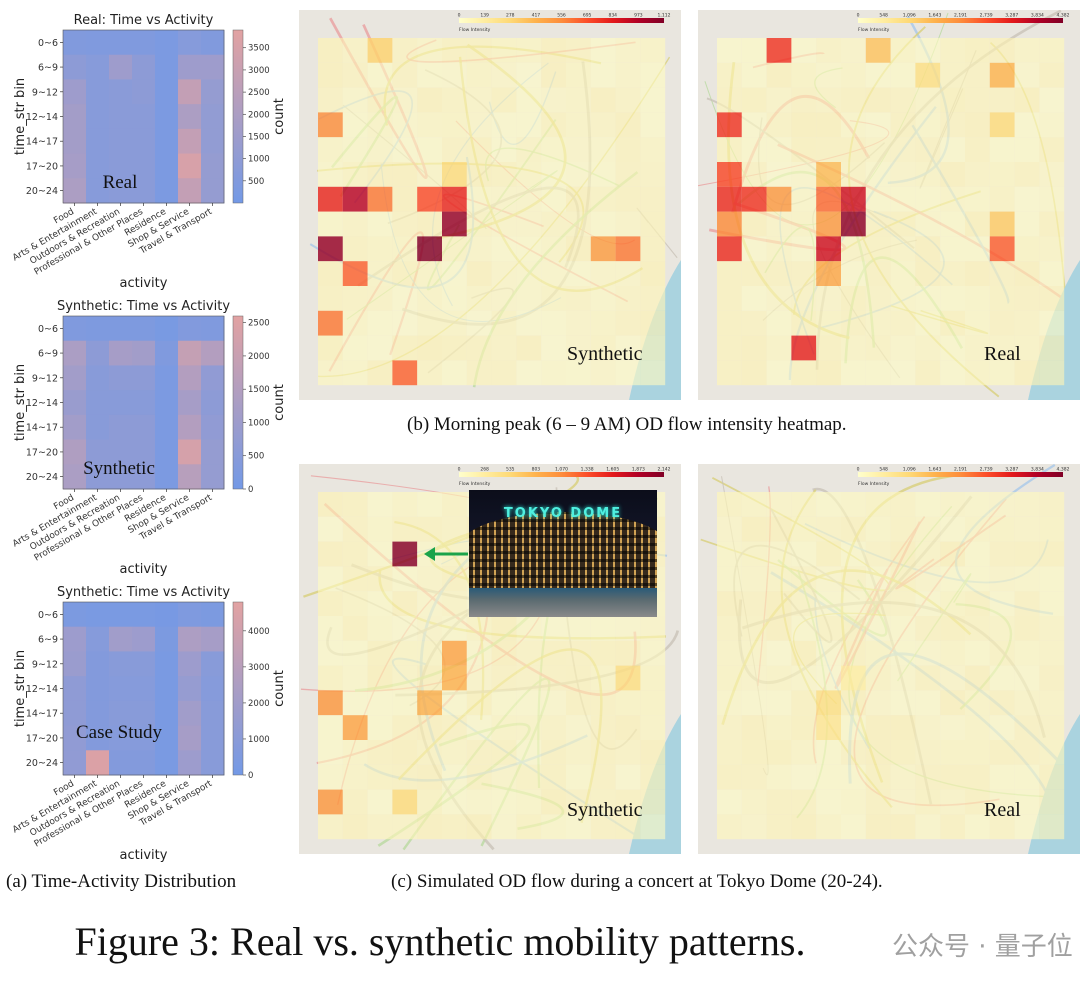 This screenshot has height=987, width=1080. What do you see at coordinates (20, 402) in the screenshot?
I see `y-axis-label: time_str bin` at bounding box center [20, 402].